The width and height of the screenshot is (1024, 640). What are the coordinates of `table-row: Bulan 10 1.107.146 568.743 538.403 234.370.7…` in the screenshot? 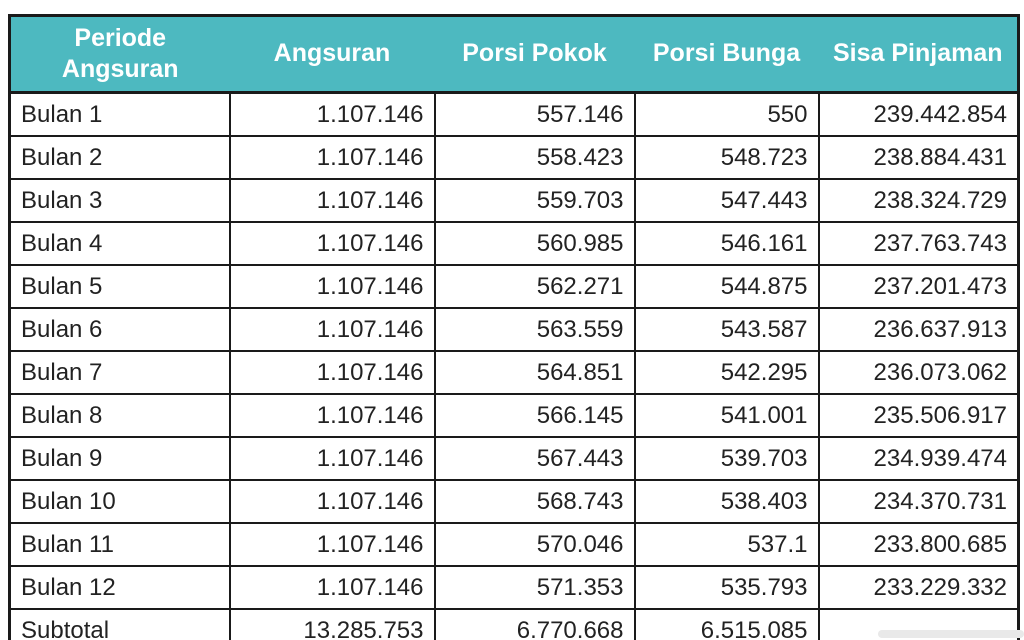 It's located at (514, 501).